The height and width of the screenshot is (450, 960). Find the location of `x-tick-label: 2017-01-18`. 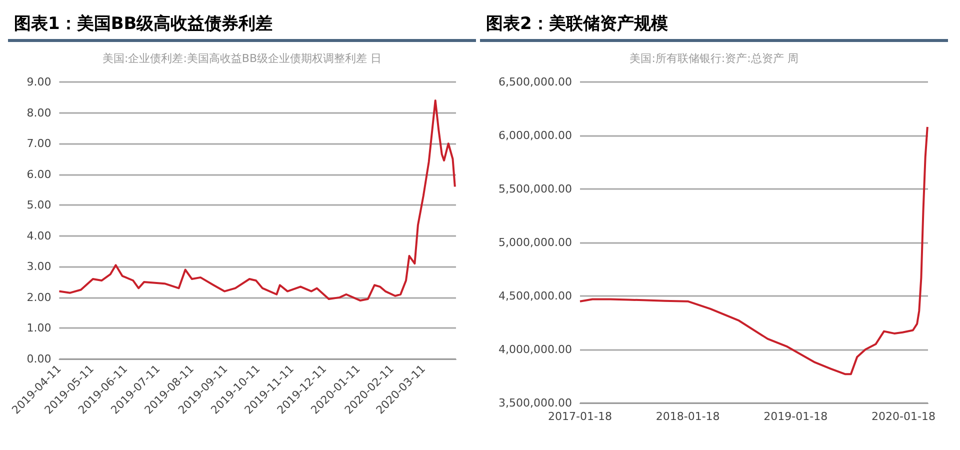

x-tick-label: 2017-01-18 is located at coordinates (580, 416).